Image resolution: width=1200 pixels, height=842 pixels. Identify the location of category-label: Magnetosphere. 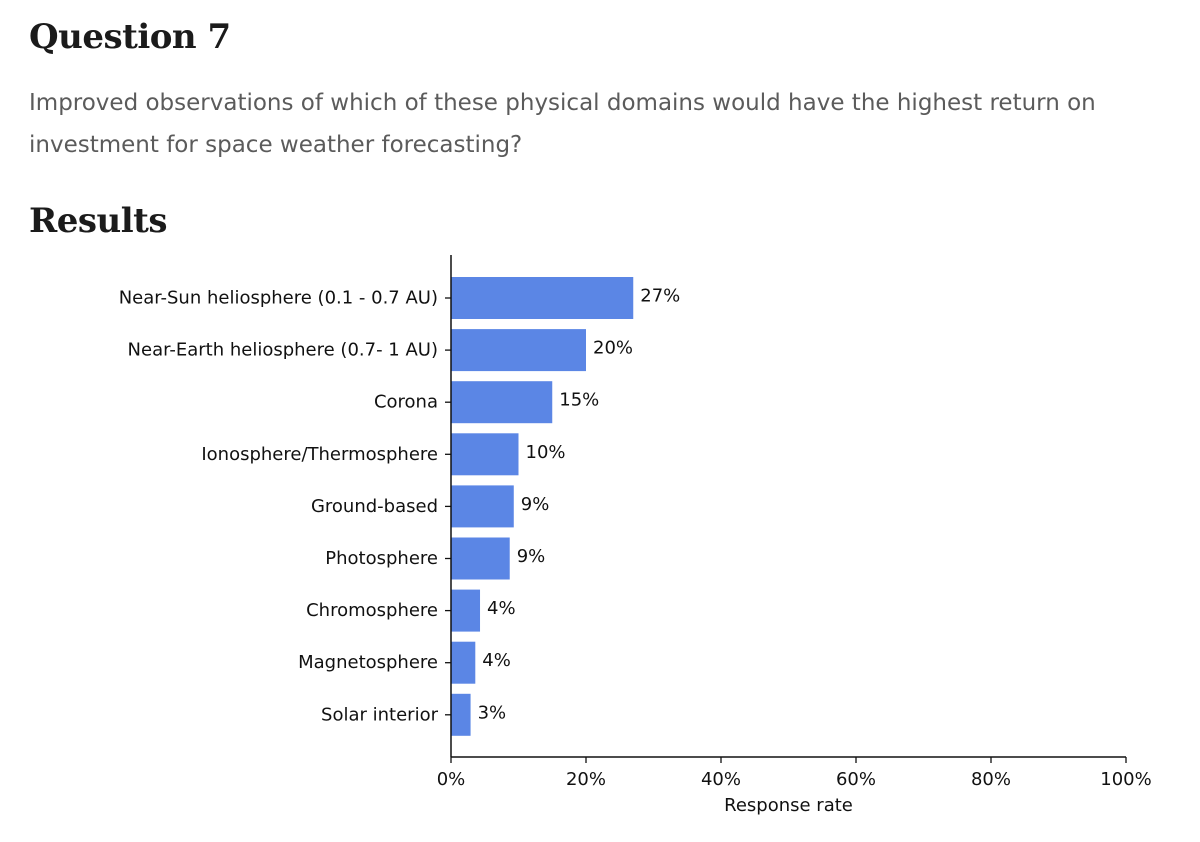
(368, 662).